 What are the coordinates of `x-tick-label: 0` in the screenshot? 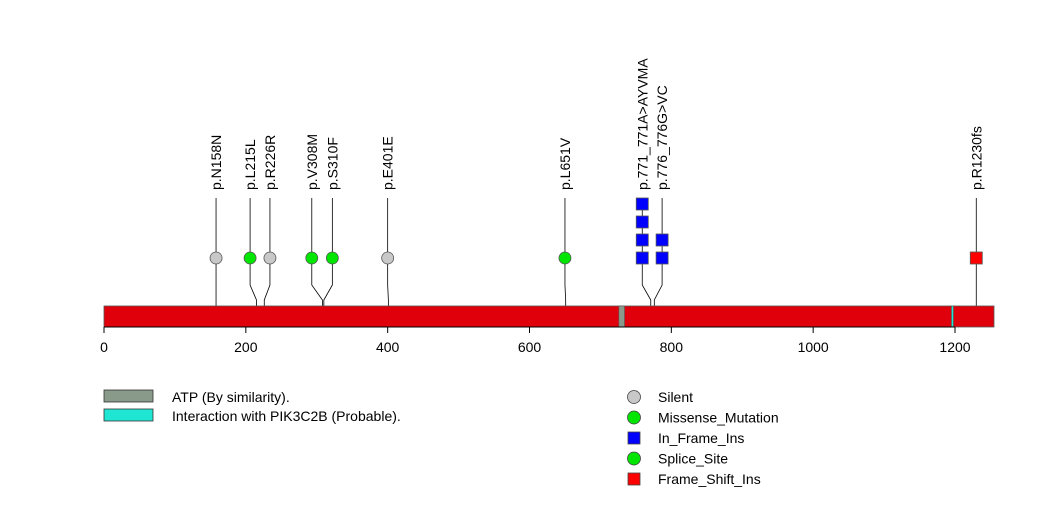 It's located at (104, 347).